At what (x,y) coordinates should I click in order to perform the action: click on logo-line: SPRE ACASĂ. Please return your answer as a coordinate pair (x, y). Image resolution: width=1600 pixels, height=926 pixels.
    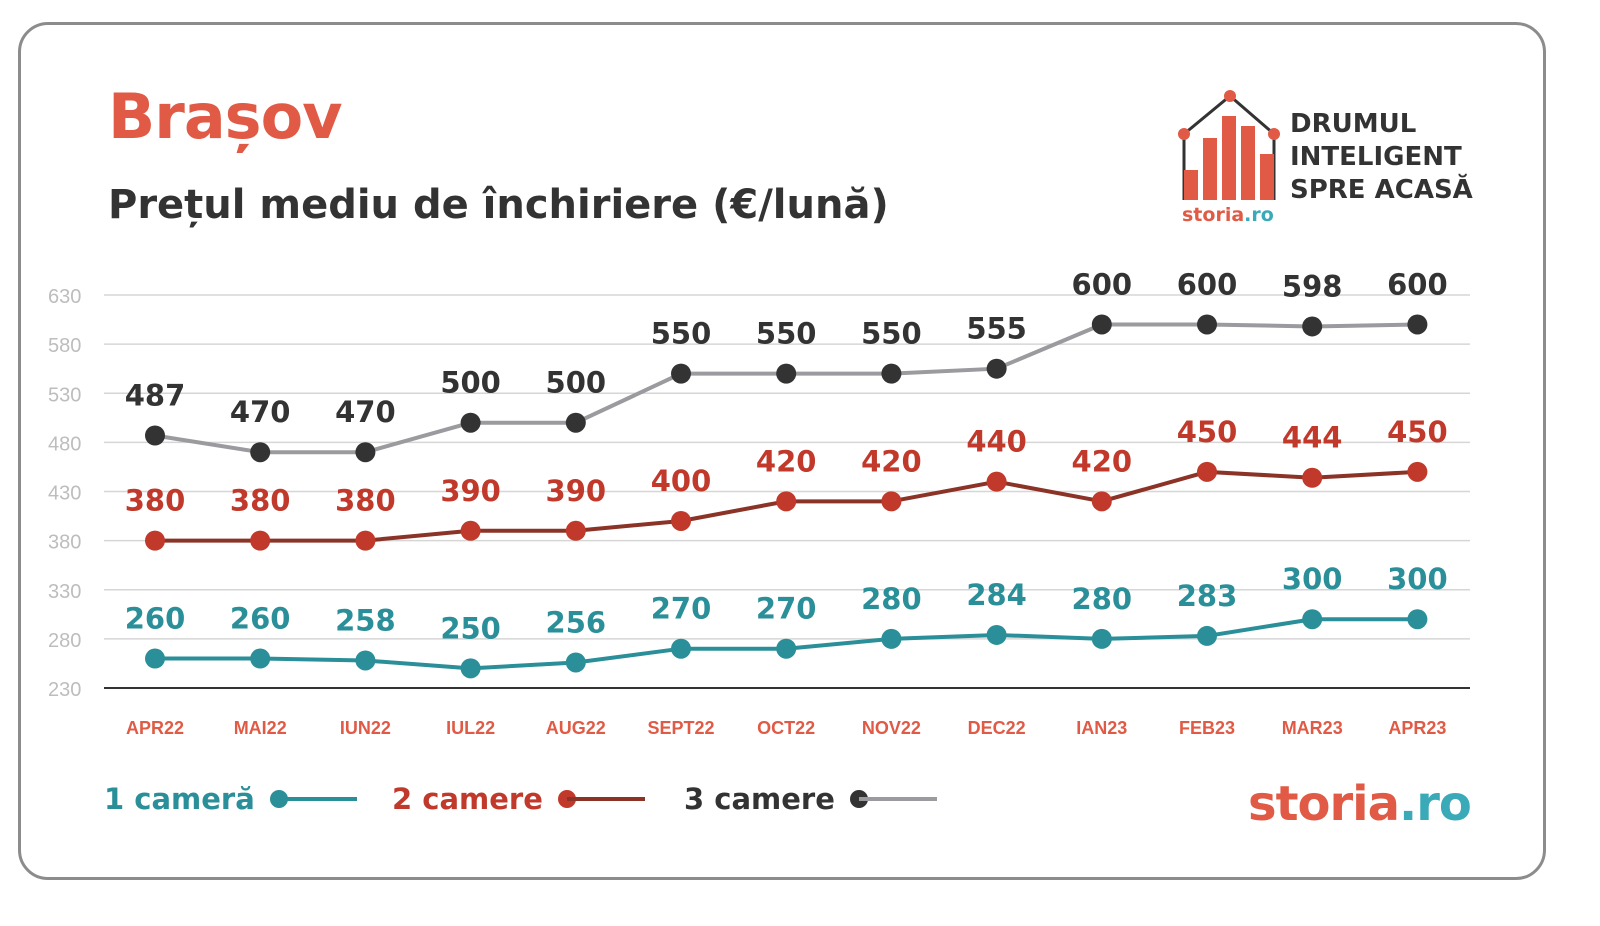
    Looking at the image, I should click on (1381, 190).